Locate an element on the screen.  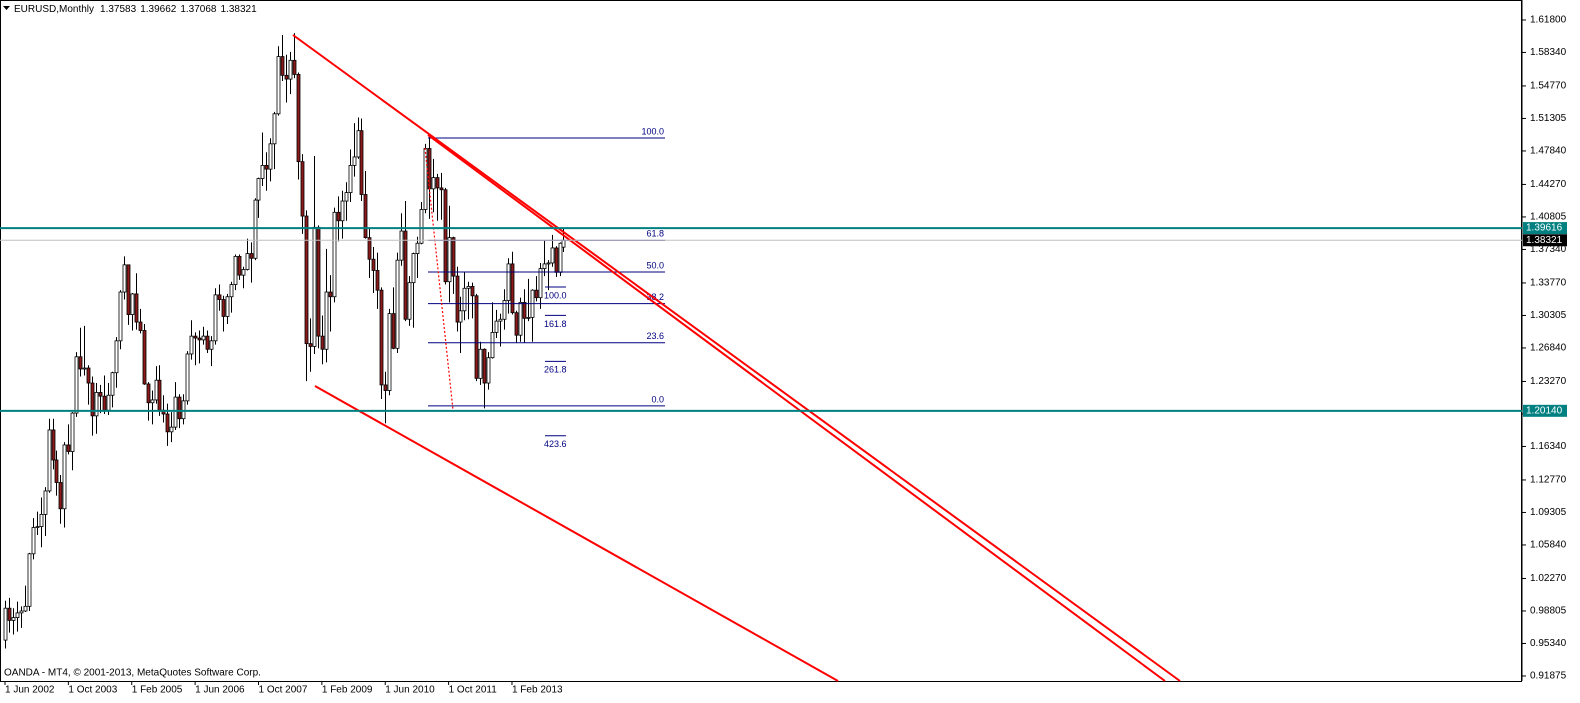
fibo-label: 61.8 is located at coordinates (655, 234).